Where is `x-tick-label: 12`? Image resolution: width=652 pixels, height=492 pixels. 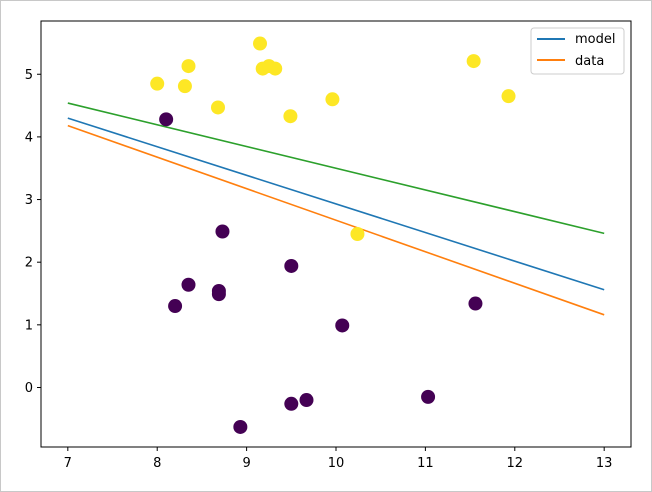
x-tick-label: 12 is located at coordinates (515, 463).